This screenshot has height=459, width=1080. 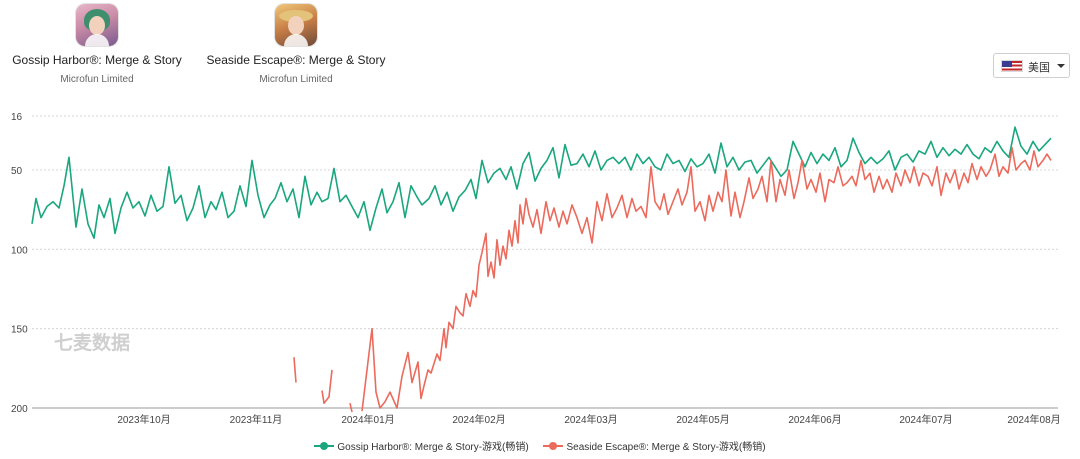 I want to click on x-tick-label: 2024年05月, so click(x=702, y=419).